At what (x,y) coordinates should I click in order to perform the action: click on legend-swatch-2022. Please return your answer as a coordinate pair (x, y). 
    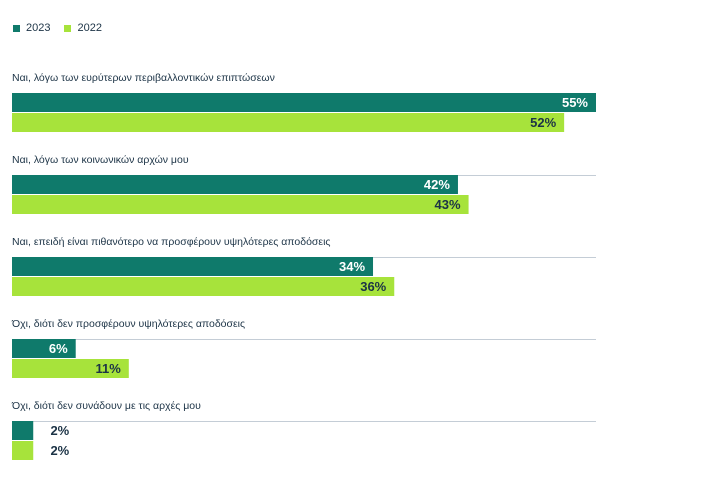
    Looking at the image, I should click on (68, 28).